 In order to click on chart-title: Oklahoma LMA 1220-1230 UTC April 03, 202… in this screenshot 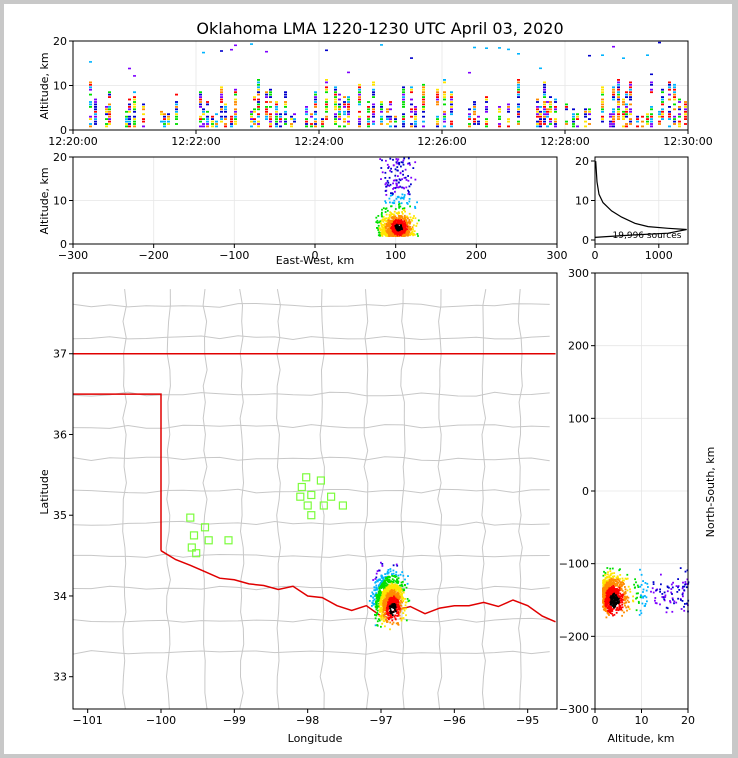, I will do `click(379, 28)`.